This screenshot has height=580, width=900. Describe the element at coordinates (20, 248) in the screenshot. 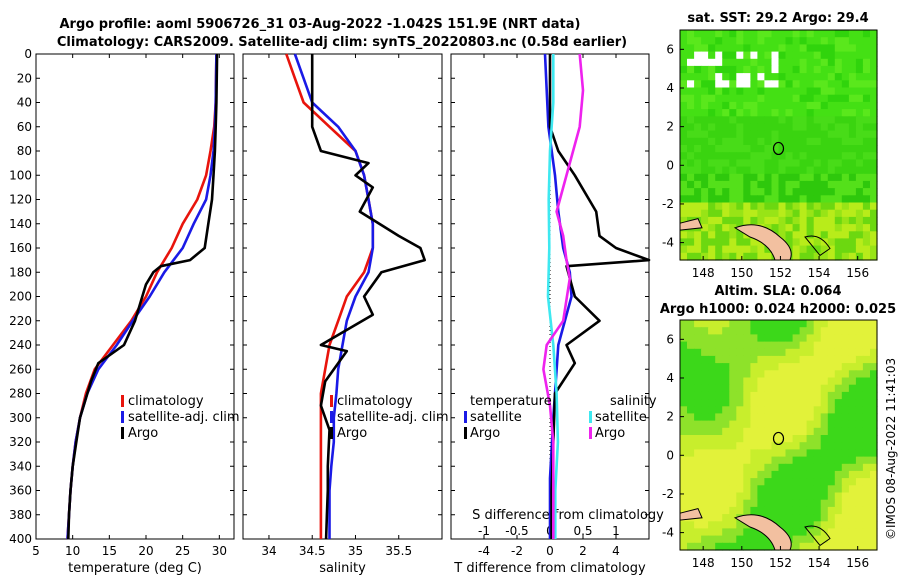

I see `y-tick-label: 160` at that location.